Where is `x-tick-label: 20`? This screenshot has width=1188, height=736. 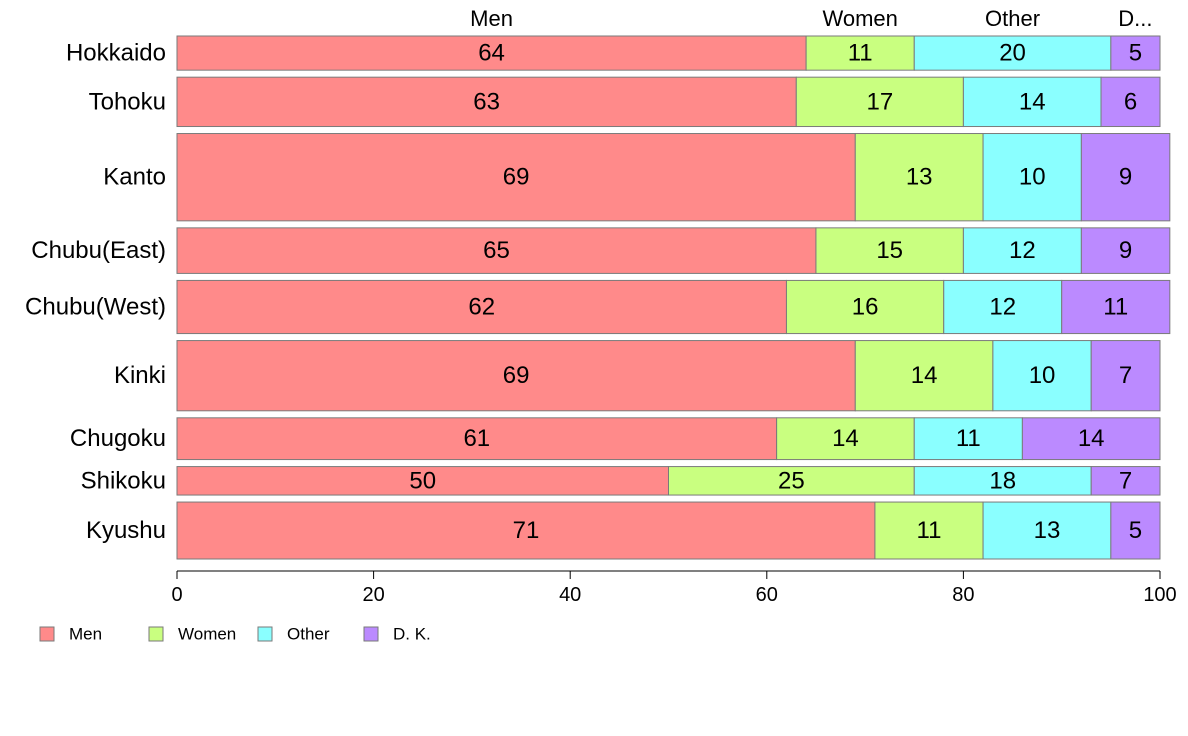
x-tick-label: 20 is located at coordinates (373, 595).